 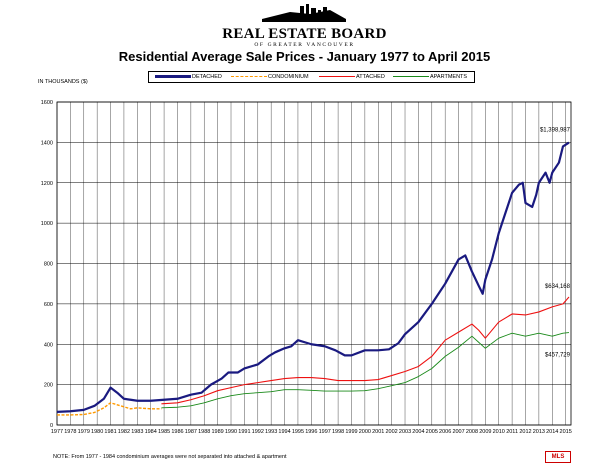 I want to click on x-tick-label: 1979, so click(x=84, y=432).